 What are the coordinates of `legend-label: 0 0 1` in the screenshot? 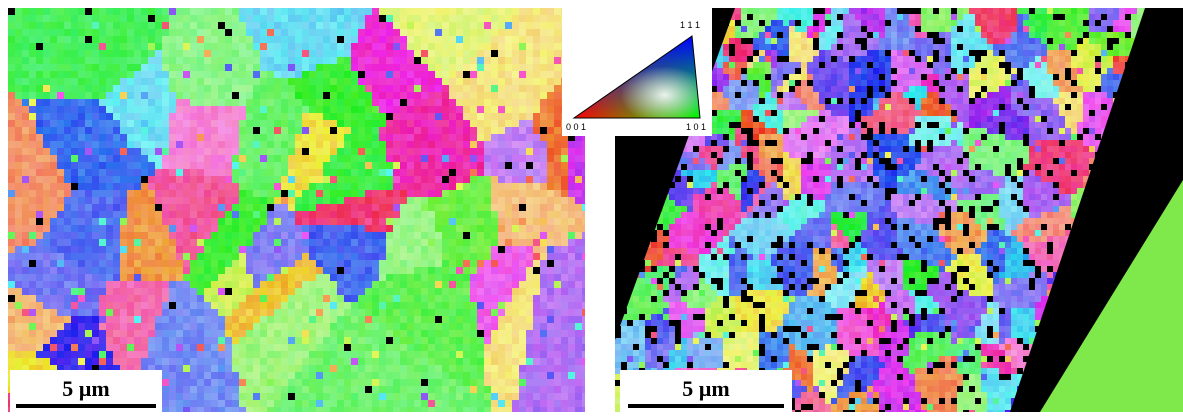 It's located at (576, 127).